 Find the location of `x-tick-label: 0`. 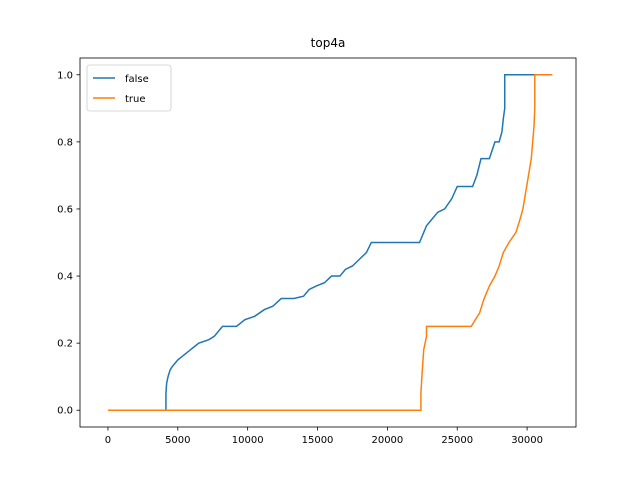

x-tick-label: 0 is located at coordinates (108, 440).